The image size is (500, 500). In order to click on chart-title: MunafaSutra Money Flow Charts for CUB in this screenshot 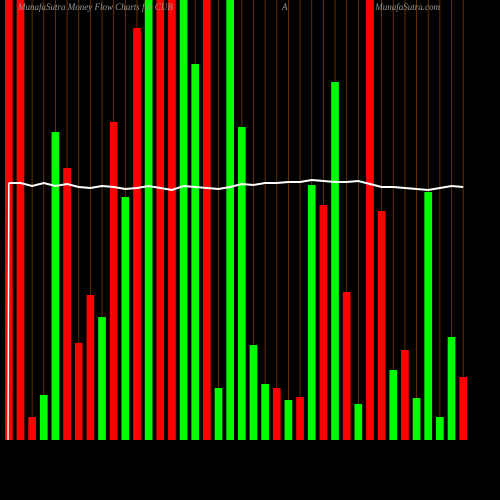, I will do `click(95, 7)`.